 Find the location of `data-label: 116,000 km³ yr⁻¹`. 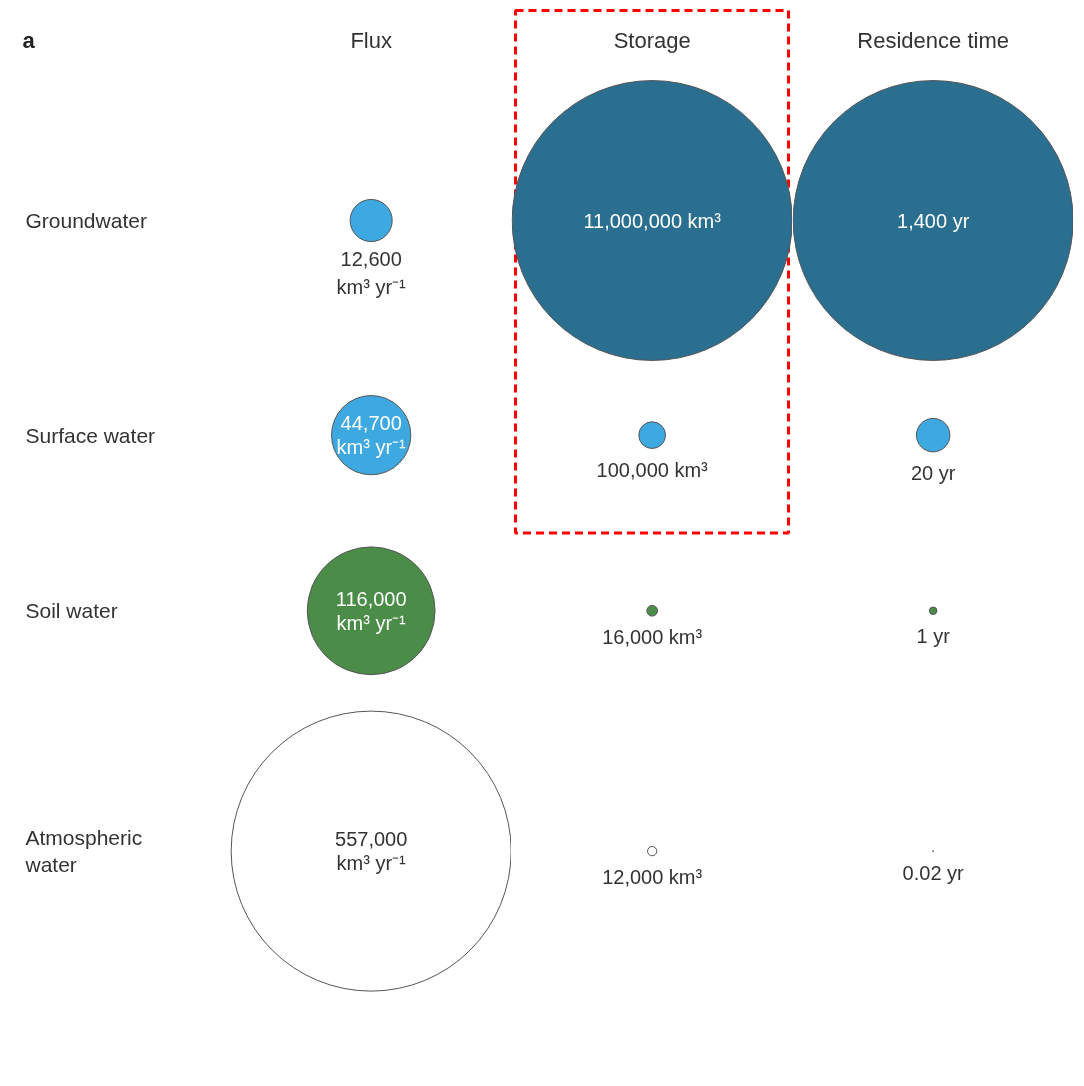

data-label: 116,000 km³ yr⁻¹ is located at coordinates (371, 610).